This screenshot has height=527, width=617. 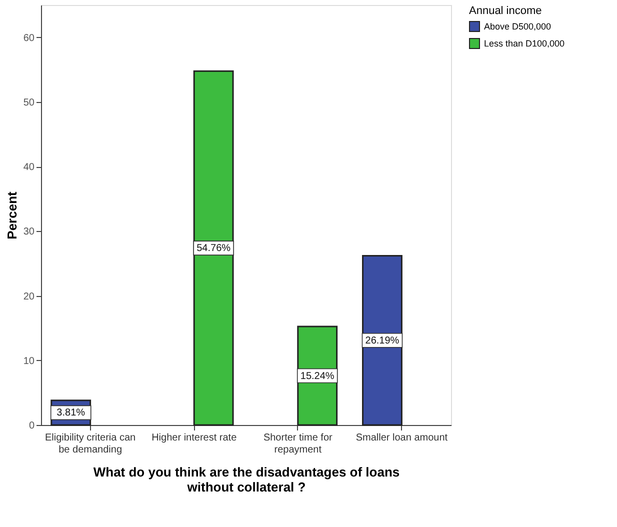 I want to click on data-label: 3.81%, so click(x=71, y=413).